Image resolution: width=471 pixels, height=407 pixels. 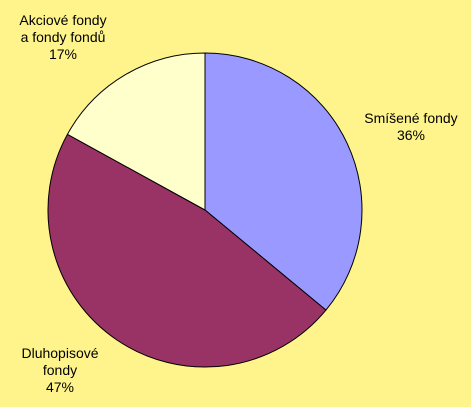 What do you see at coordinates (60, 387) in the screenshot?
I see `slice-percent: 47%` at bounding box center [60, 387].